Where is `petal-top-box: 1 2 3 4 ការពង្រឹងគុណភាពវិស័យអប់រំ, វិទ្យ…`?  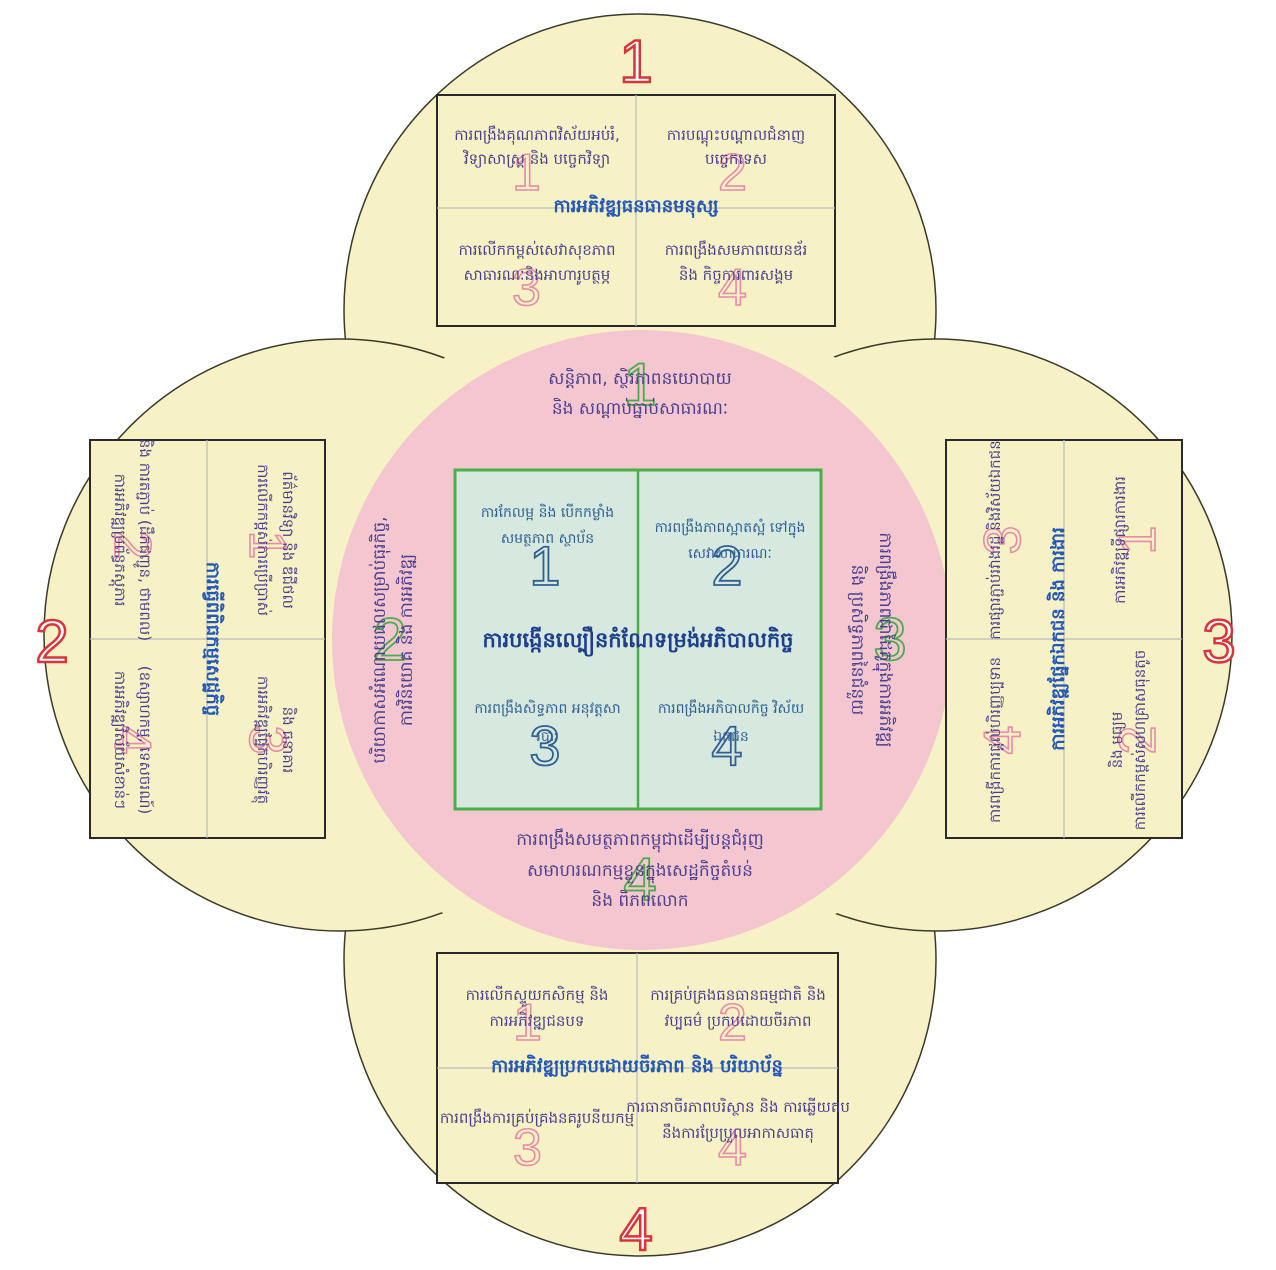 petal-top-box: 1 2 3 4 ការពង្រឹងគុណភាពវិស័យអប់រំ, វិទ្យ… is located at coordinates (636, 210).